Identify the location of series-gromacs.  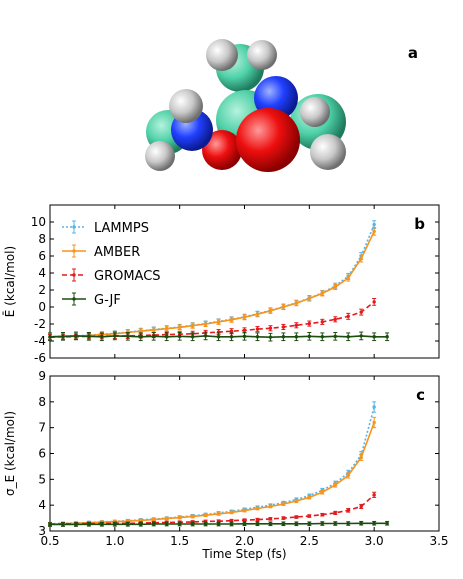
(212, 508).